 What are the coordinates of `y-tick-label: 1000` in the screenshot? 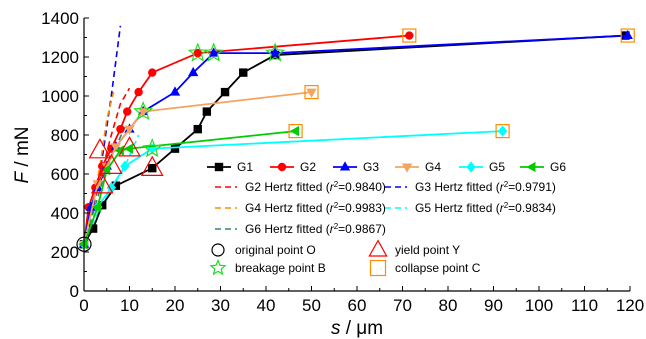 It's located at (60, 96).